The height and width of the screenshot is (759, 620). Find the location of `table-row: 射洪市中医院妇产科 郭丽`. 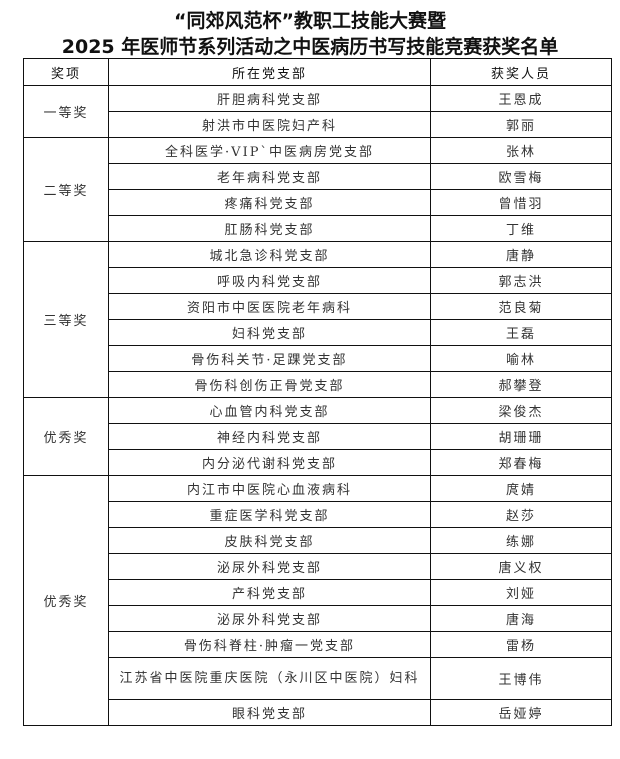

table-row: 射洪市中医院妇产科 郭丽 is located at coordinates (318, 124).